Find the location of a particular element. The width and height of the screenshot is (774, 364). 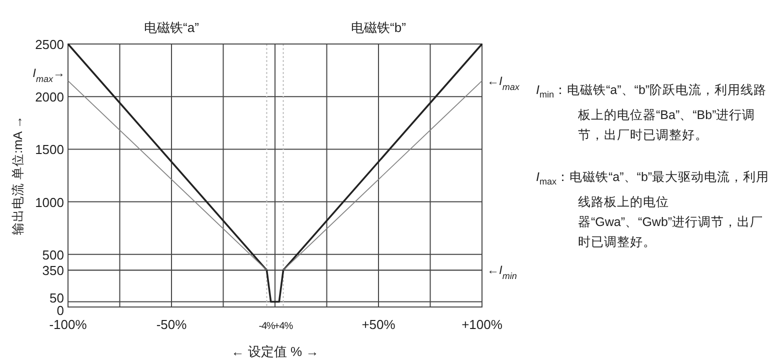

y-axis-title: 输出电流 单位:mA → is located at coordinates (17, 175).